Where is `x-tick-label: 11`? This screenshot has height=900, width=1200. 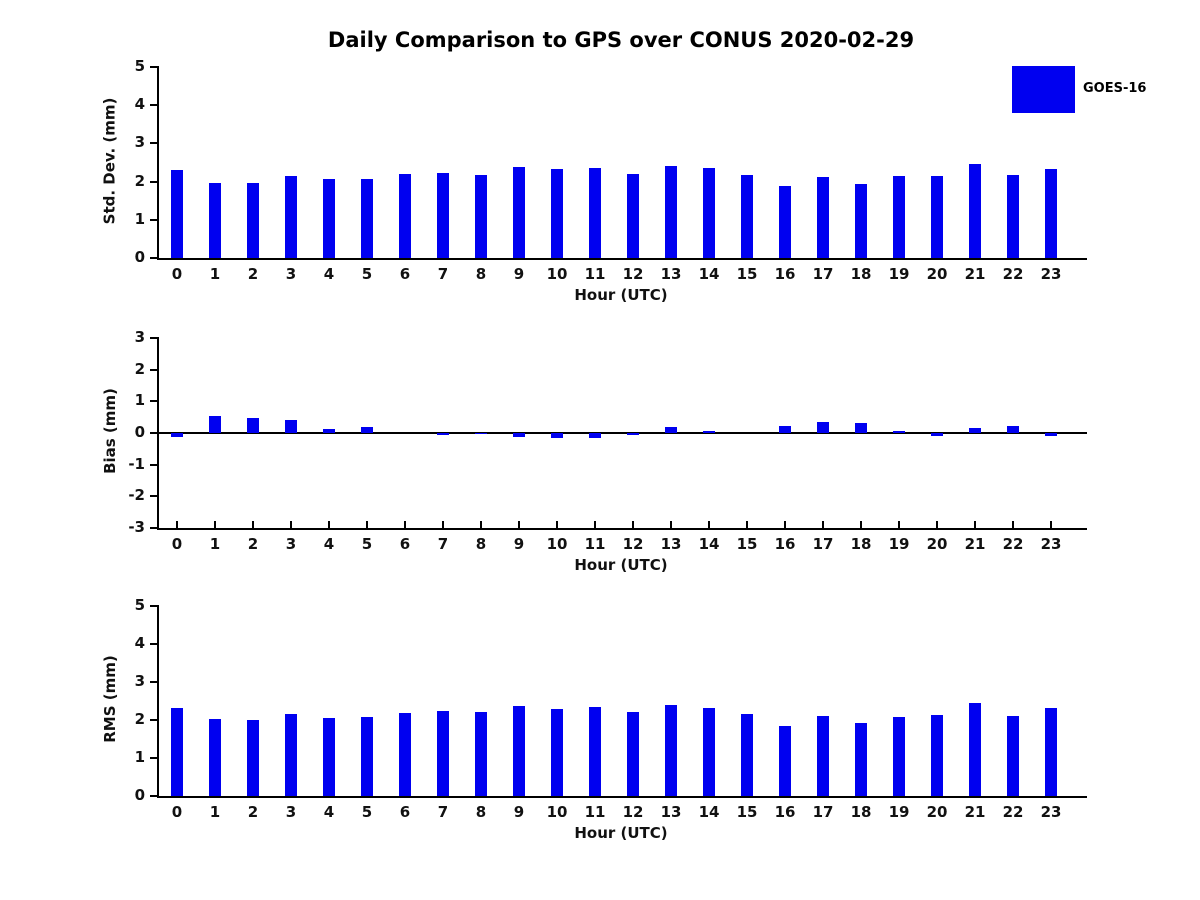 x-tick-label: 11 is located at coordinates (595, 812).